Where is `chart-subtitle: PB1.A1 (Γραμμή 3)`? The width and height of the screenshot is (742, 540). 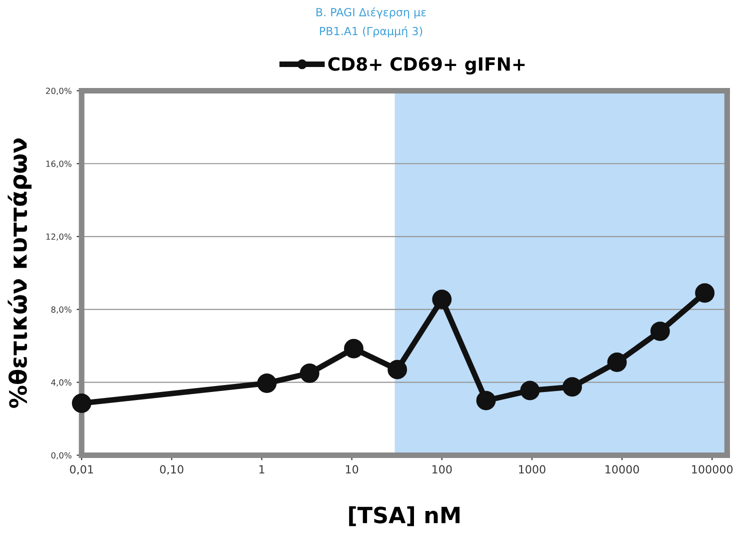 chart-subtitle: PB1.A1 (Γραμμή 3) is located at coordinates (371, 32).